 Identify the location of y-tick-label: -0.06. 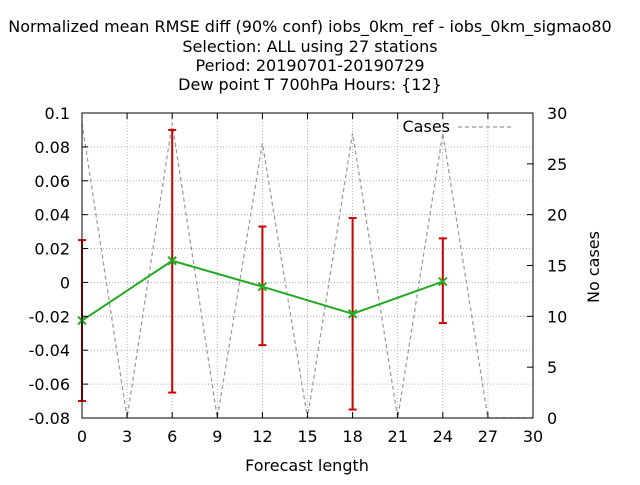
(49, 384).